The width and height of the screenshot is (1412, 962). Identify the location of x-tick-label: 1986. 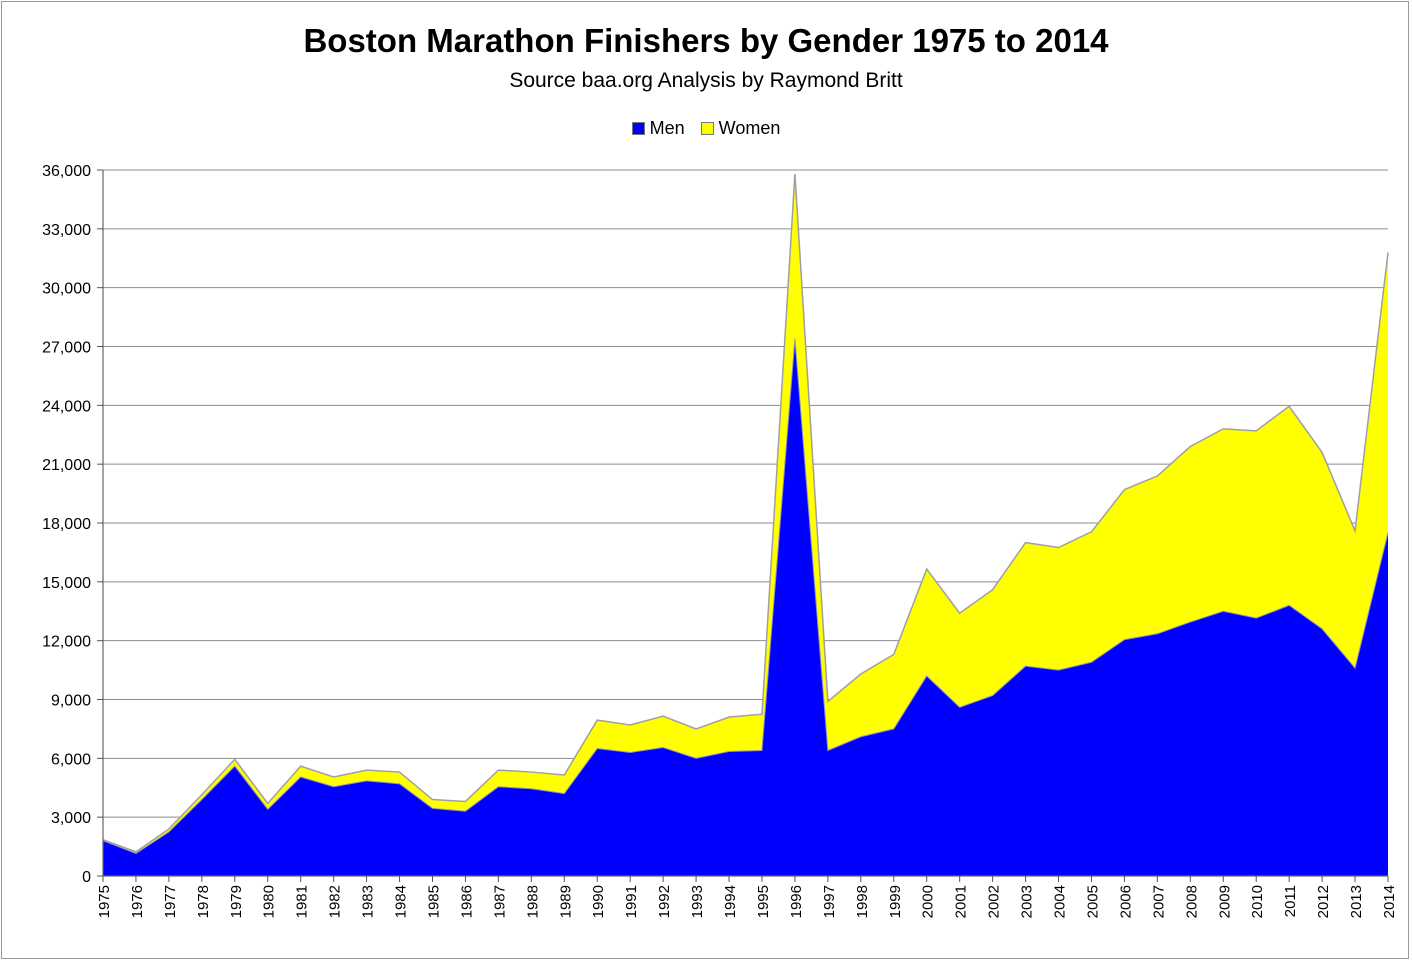
(466, 901).